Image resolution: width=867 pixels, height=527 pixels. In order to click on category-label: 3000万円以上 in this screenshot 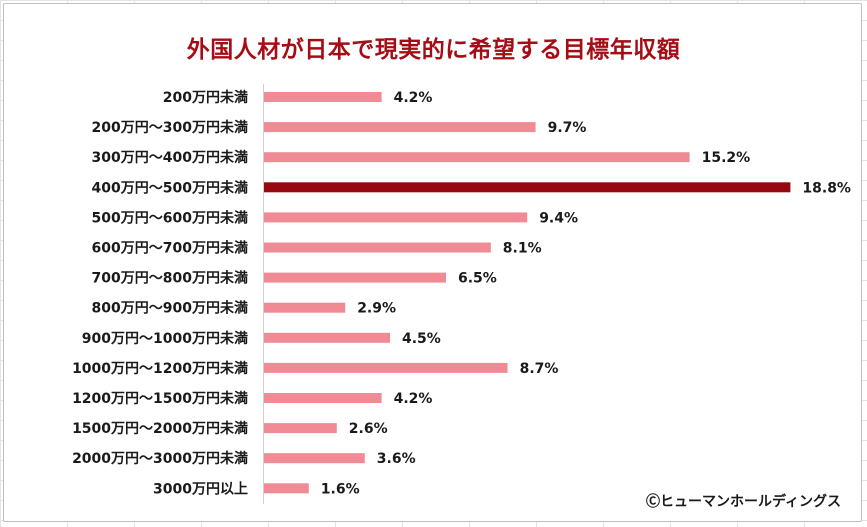, I will do `click(200, 489)`.